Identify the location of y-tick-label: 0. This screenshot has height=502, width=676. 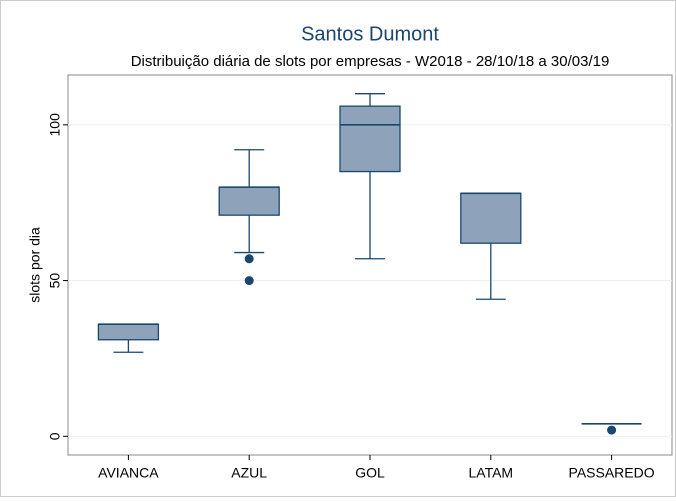
(55, 436).